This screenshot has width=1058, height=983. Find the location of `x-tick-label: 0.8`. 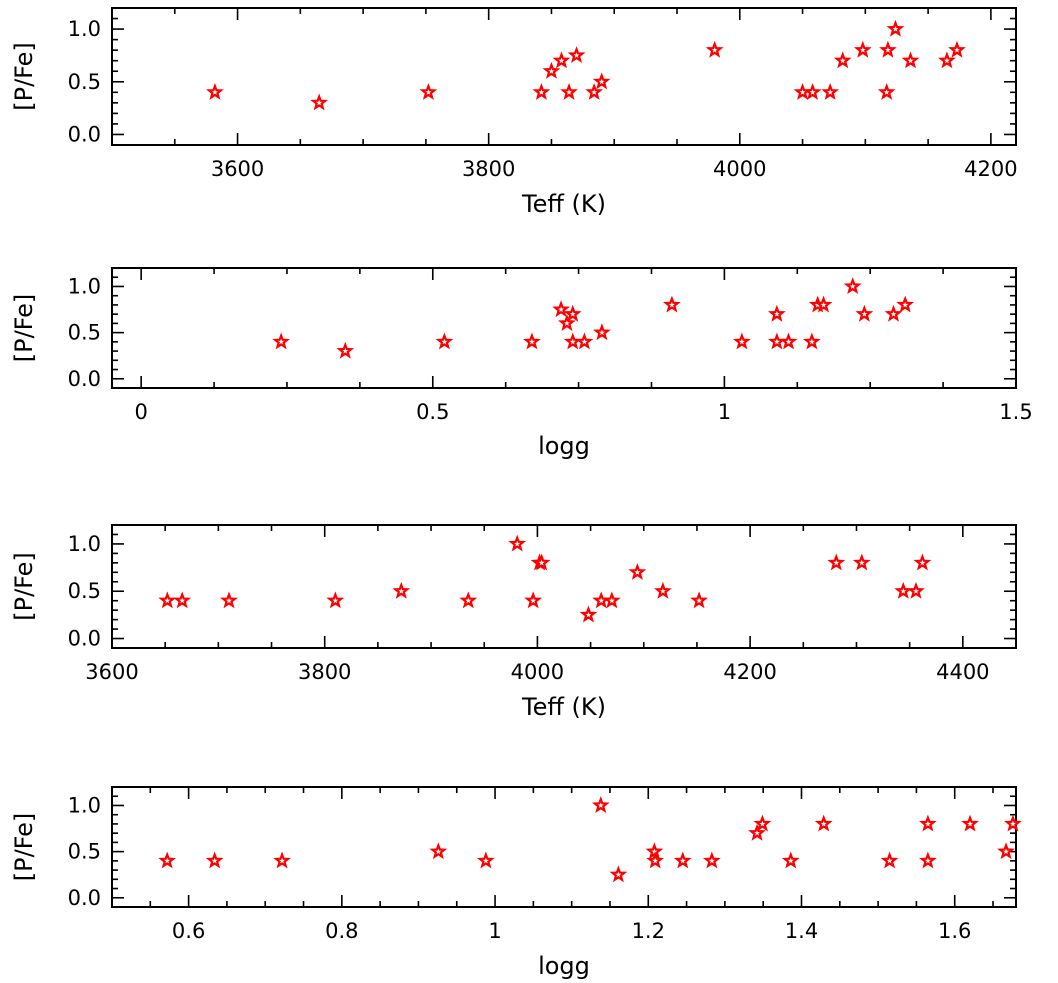

x-tick-label: 0.8 is located at coordinates (341, 931).